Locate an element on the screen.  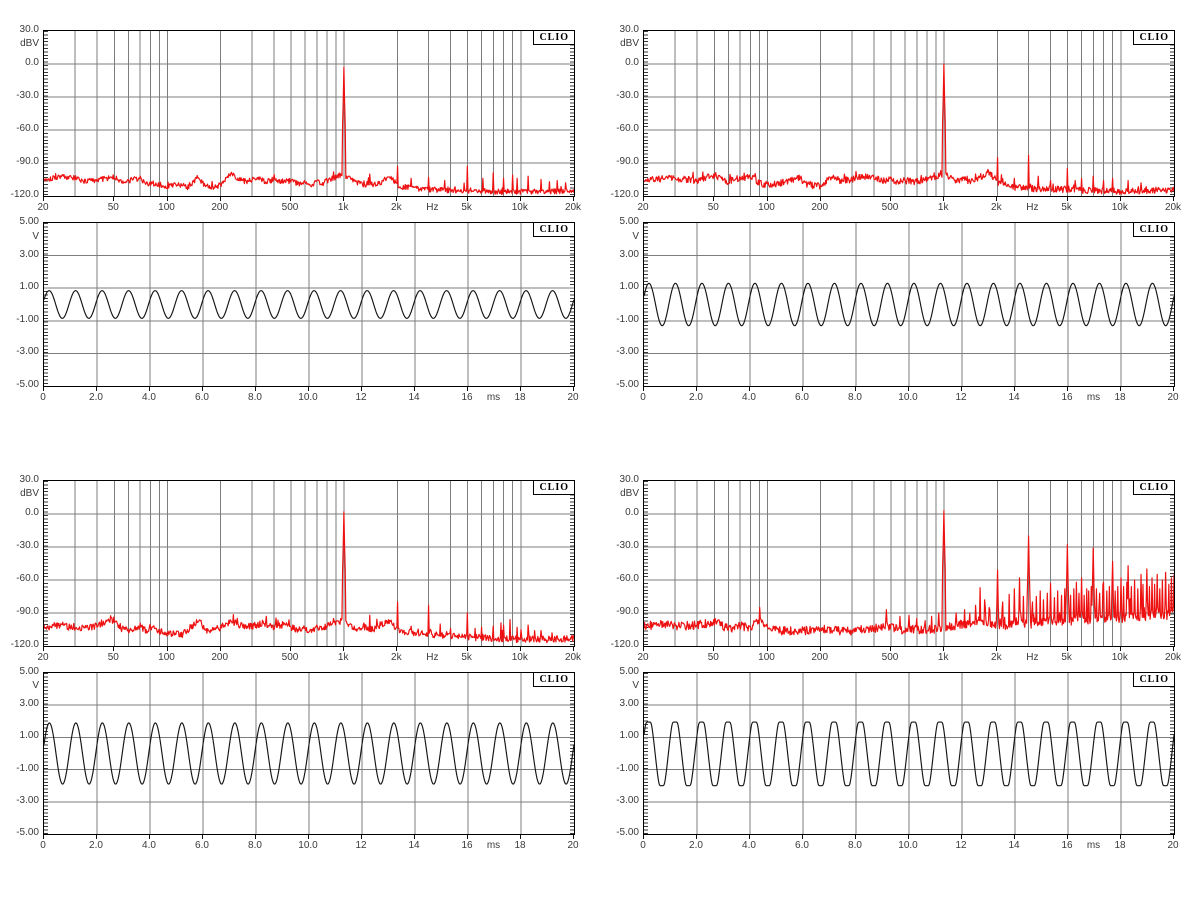
y-axis-tick-label: -90.0 is located at coordinates (627, 161).